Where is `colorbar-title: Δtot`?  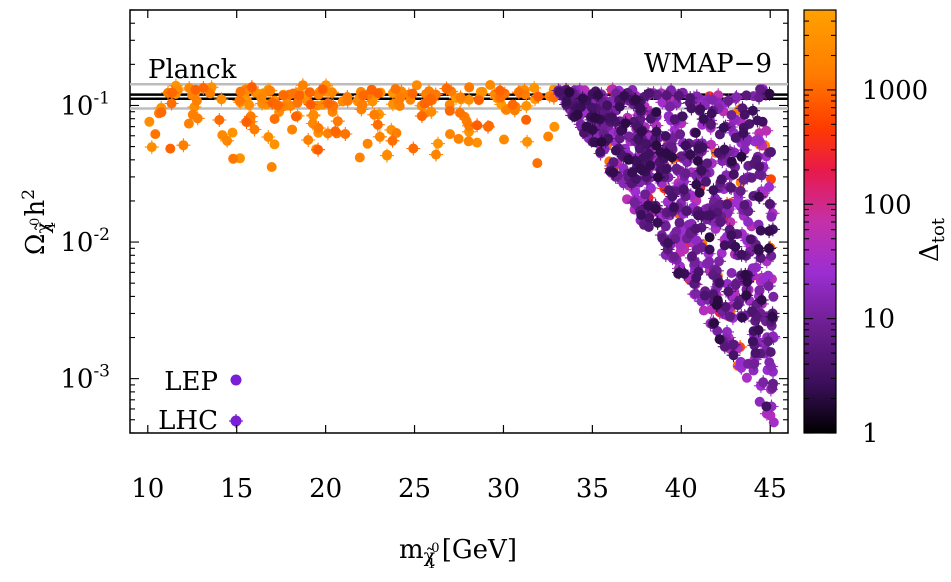 colorbar-title: Δtot is located at coordinates (932, 239).